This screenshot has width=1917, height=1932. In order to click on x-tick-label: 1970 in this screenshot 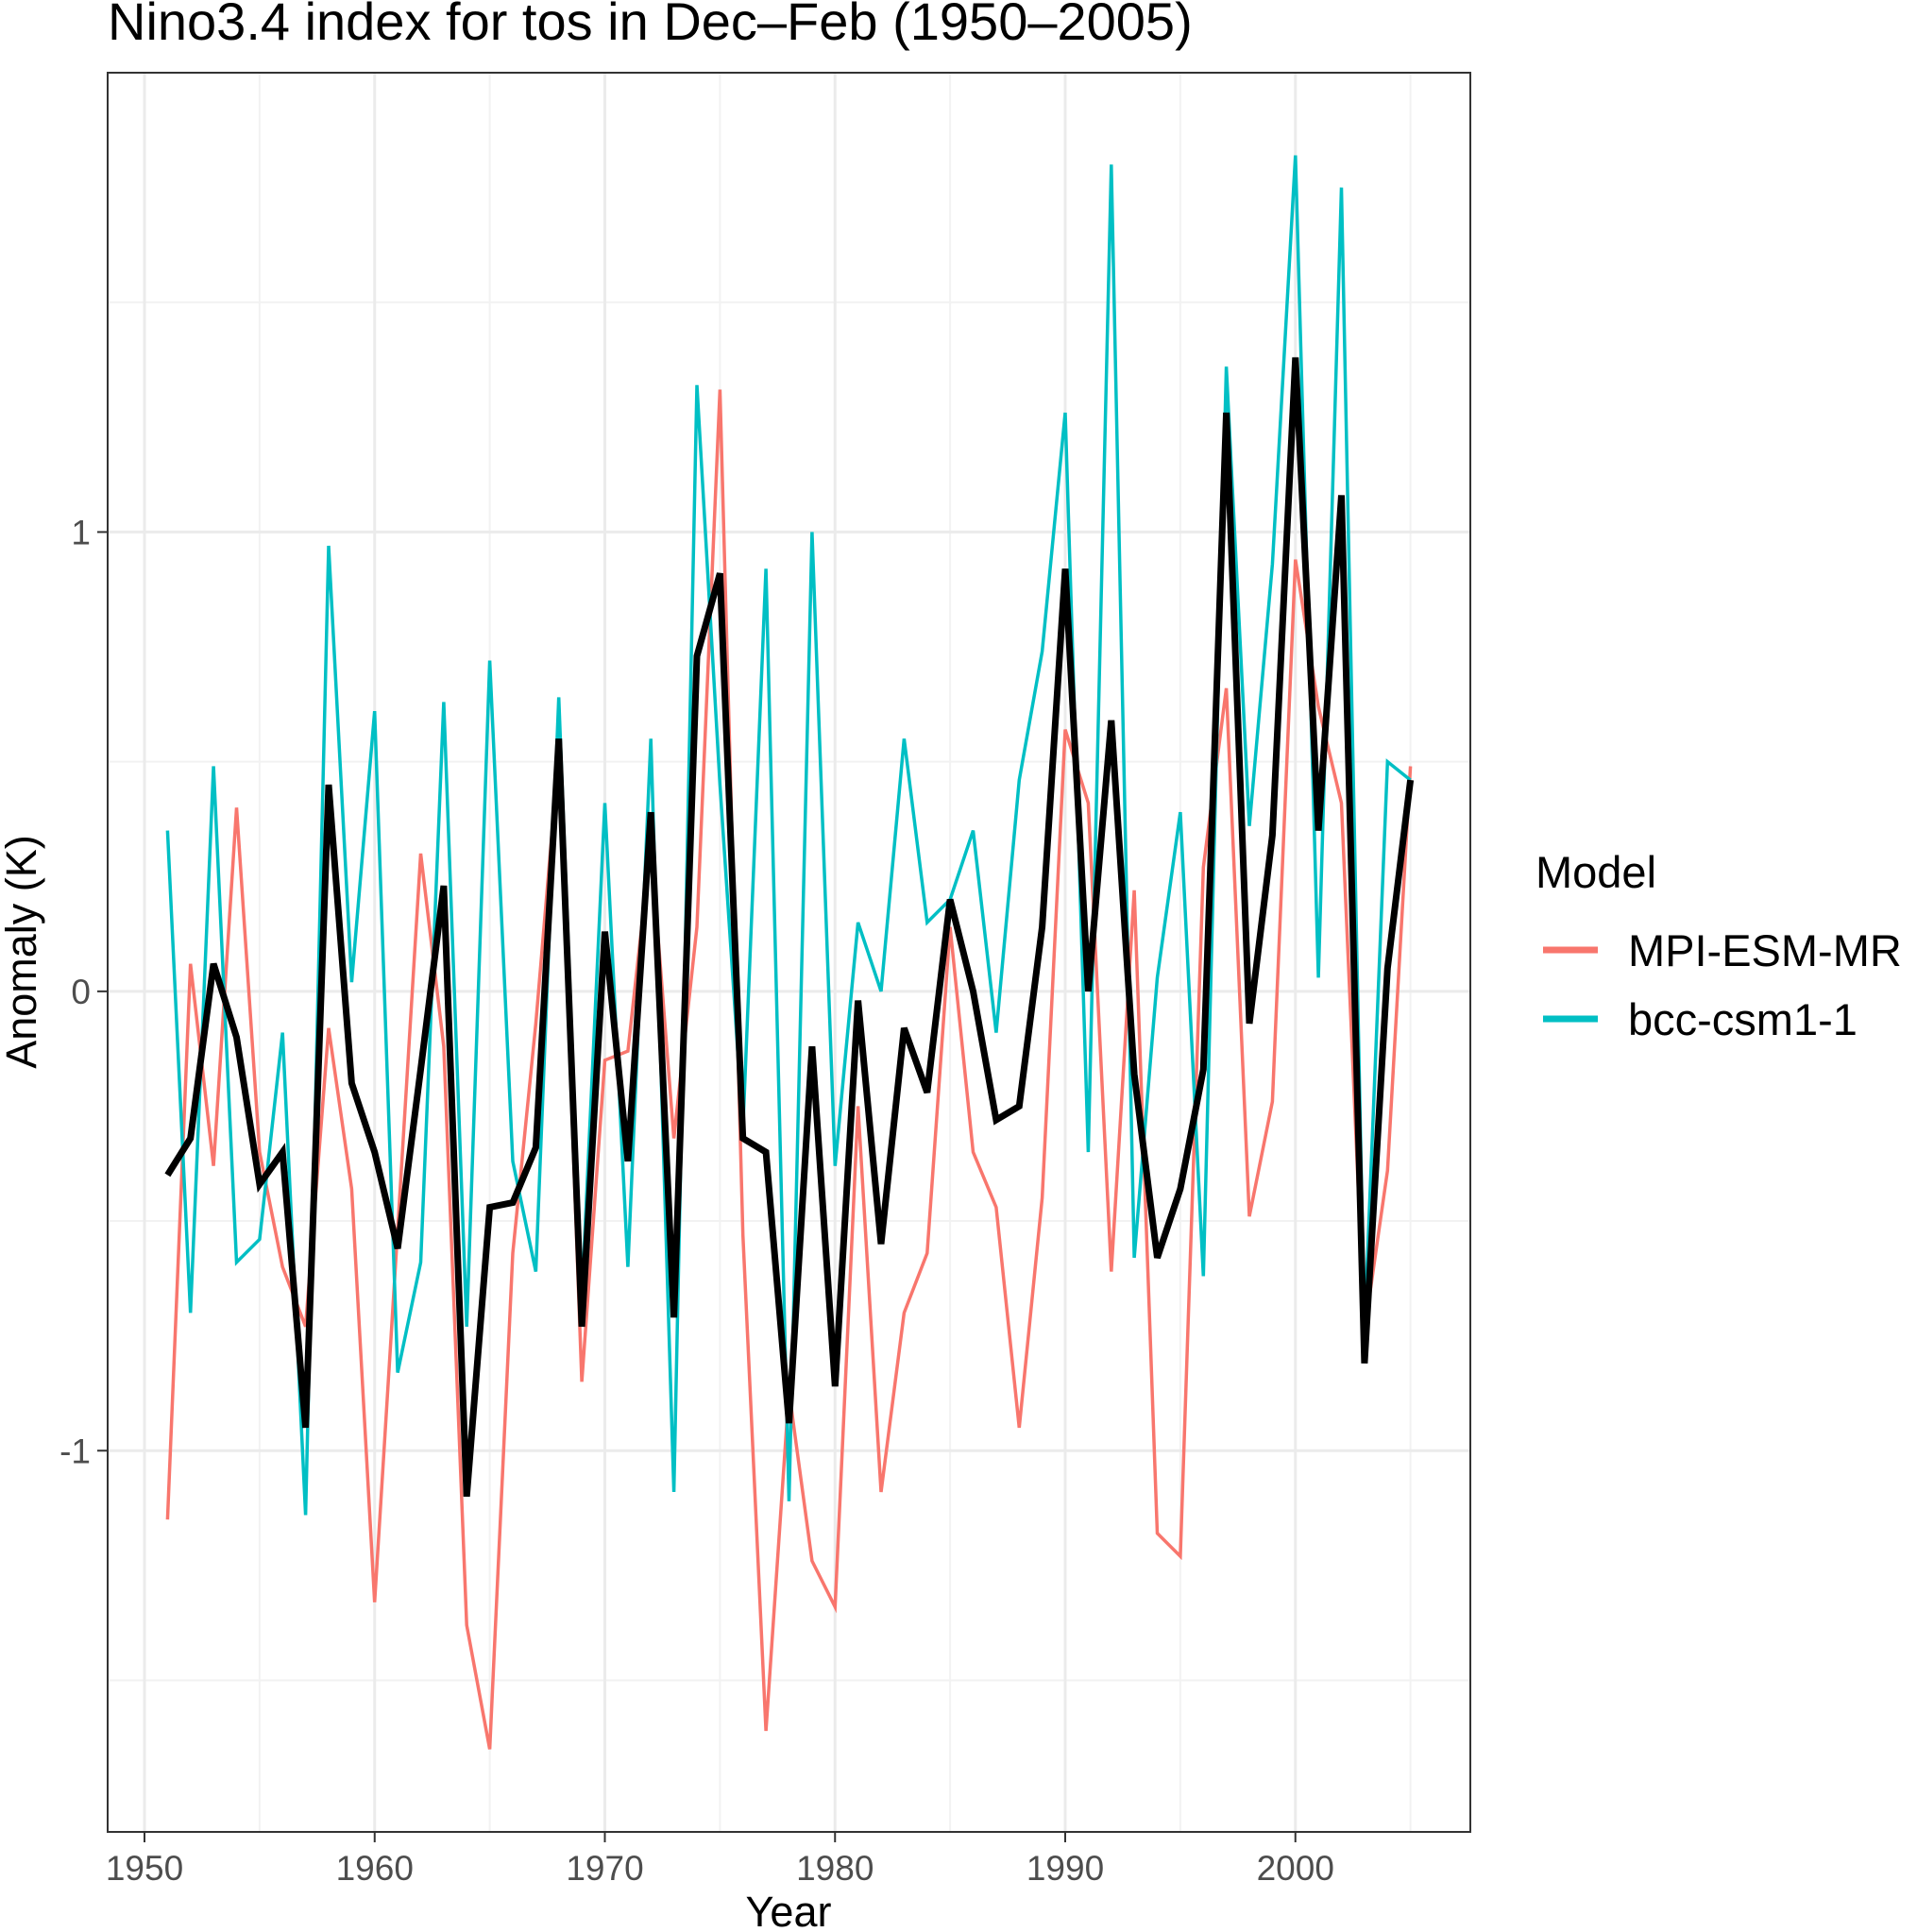, I will do `click(604, 1868)`.